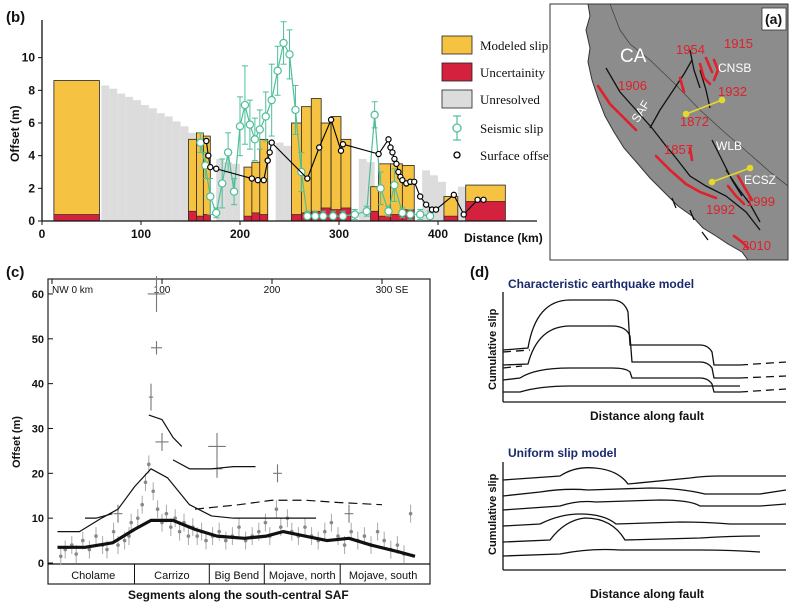 Image resolution: width=794 pixels, height=608 pixels. What do you see at coordinates (647, 594) in the screenshot?
I see `d2-xlabel: Distance along fault` at bounding box center [647, 594].